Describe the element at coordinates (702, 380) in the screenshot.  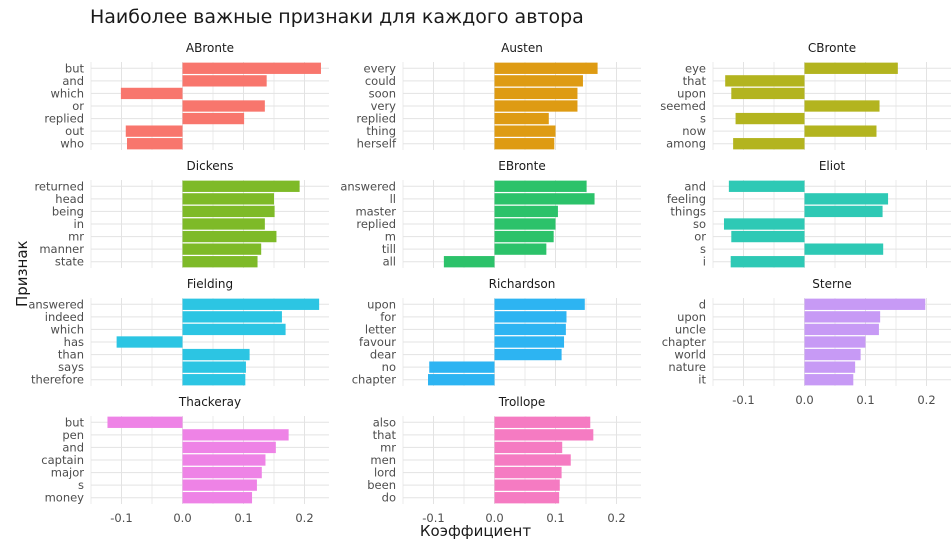
I see `category-label: it` at that location.